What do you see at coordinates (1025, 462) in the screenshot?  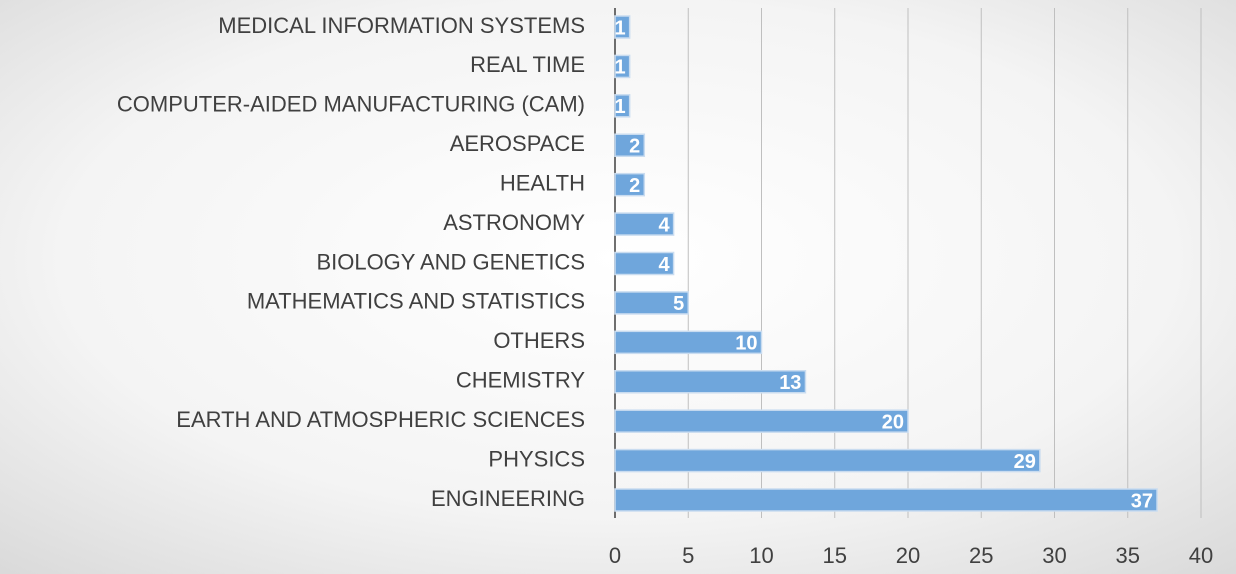 I see `value-label: 29` at bounding box center [1025, 462].